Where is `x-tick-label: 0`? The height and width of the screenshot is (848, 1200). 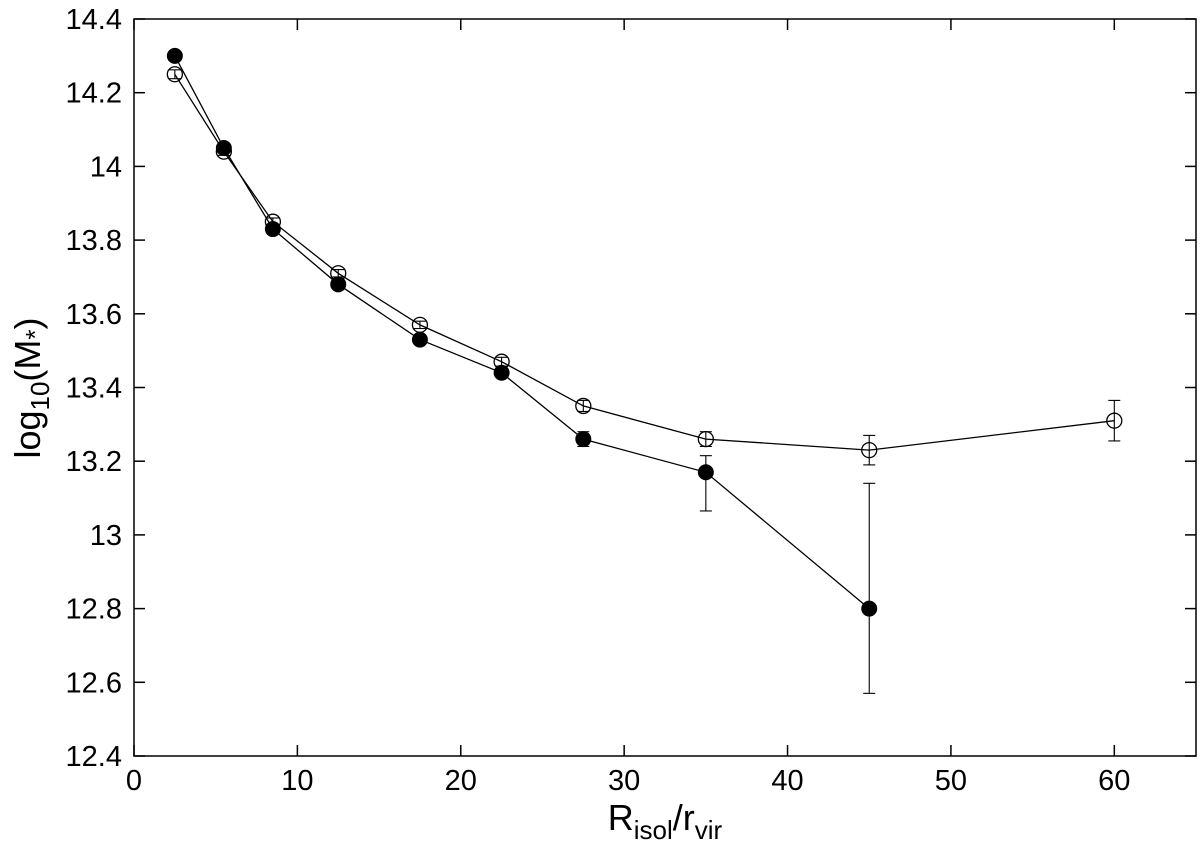 x-tick-label: 0 is located at coordinates (134, 781).